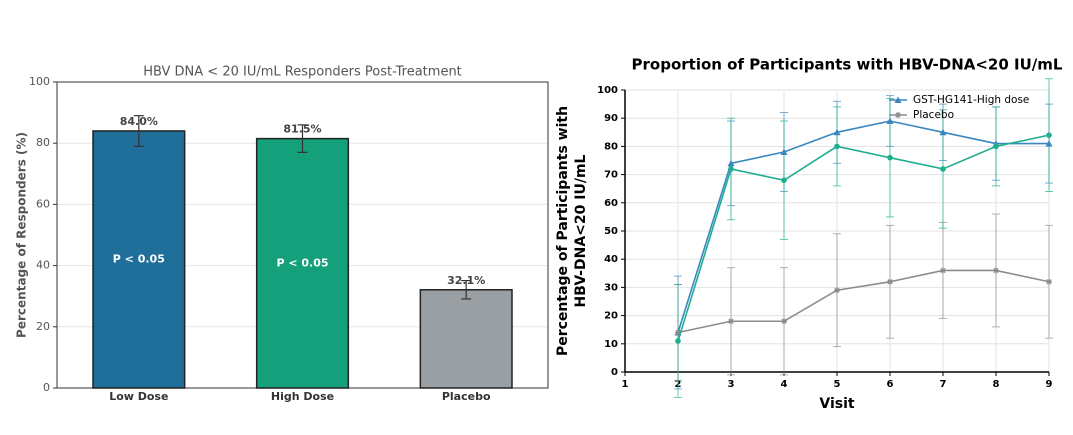 Image resolution: width=1073 pixels, height=435 pixels. I want to click on x-tick-label: High Dose, so click(302, 396).